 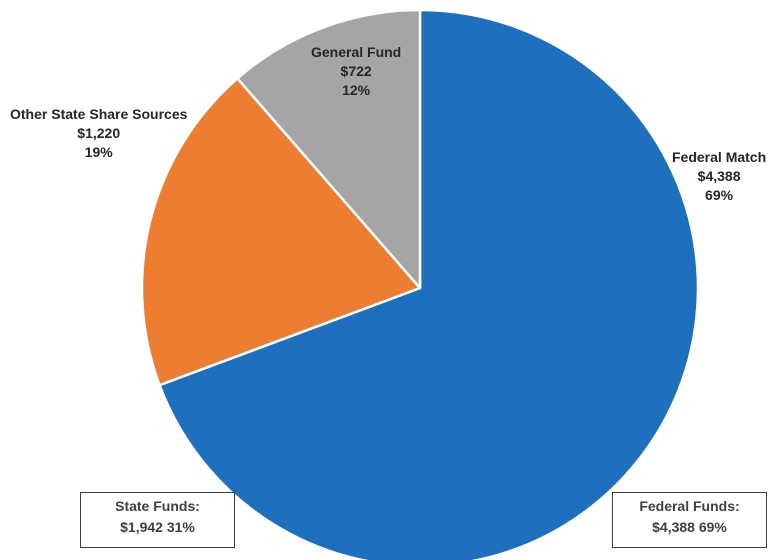 I want to click on label-federal-match-value: $4,388, so click(x=719, y=176).